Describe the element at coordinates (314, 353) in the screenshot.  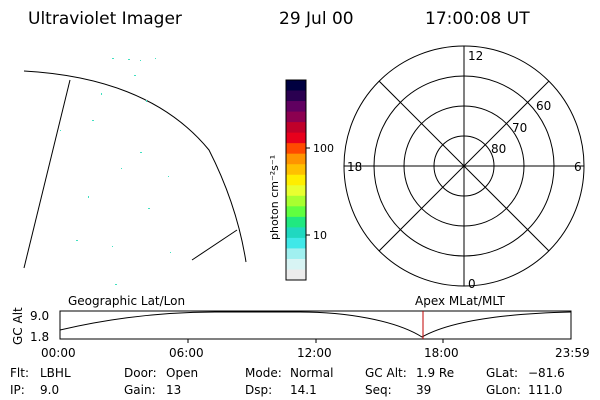
I see `x-tick-label-1200: 12:00` at that location.